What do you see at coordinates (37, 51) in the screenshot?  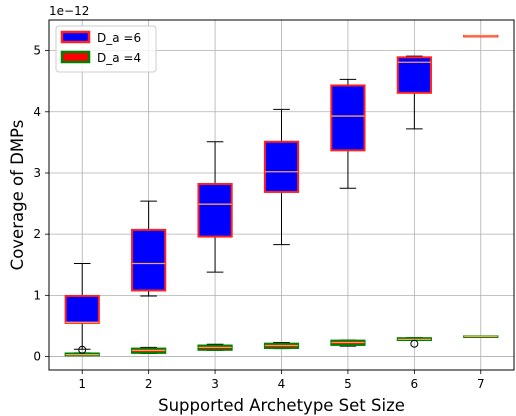 I see `y-tick-label: 5` at bounding box center [37, 51].